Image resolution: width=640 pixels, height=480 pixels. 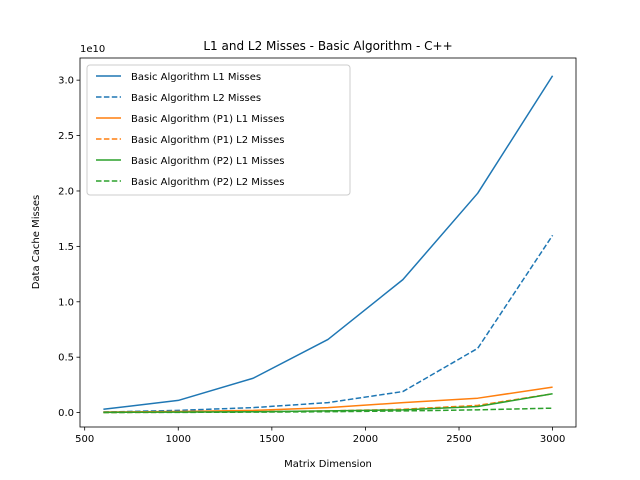 What do you see at coordinates (36, 242) in the screenshot?
I see `y-axis-label: Data Cache Misses` at bounding box center [36, 242].